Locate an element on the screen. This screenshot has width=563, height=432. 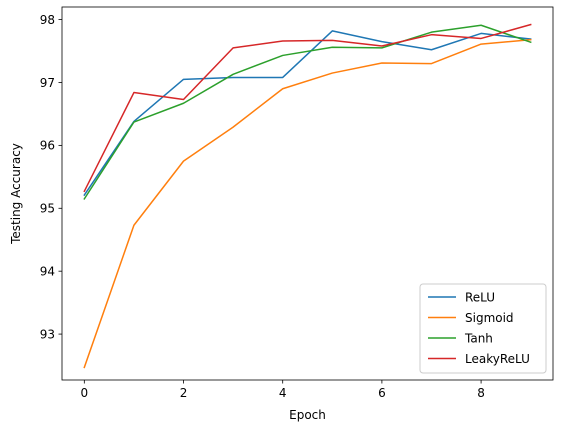
legend-label-tanh: Tanh is located at coordinates (478, 338).